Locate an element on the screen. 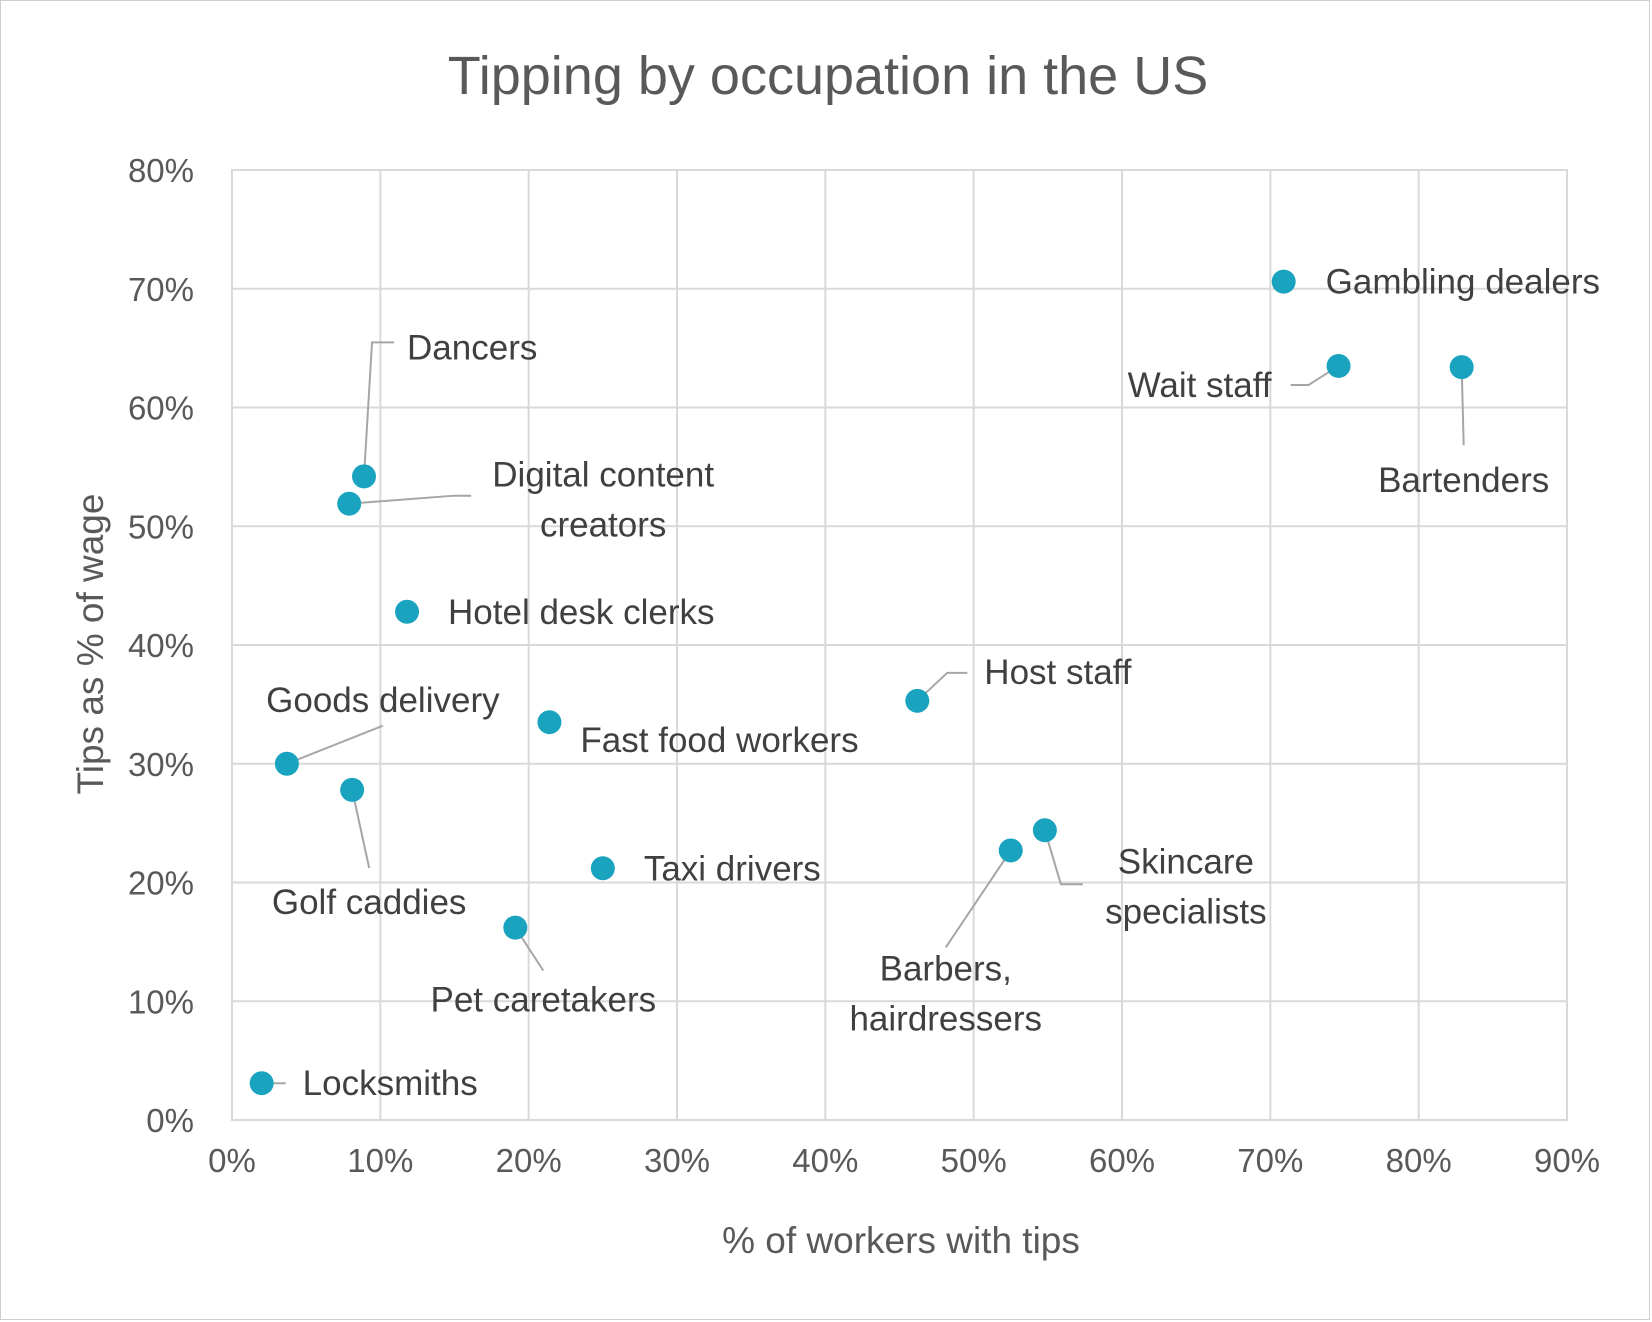 Image resolution: width=1652 pixels, height=1322 pixels. x-tick-label: 50% is located at coordinates (974, 1160).